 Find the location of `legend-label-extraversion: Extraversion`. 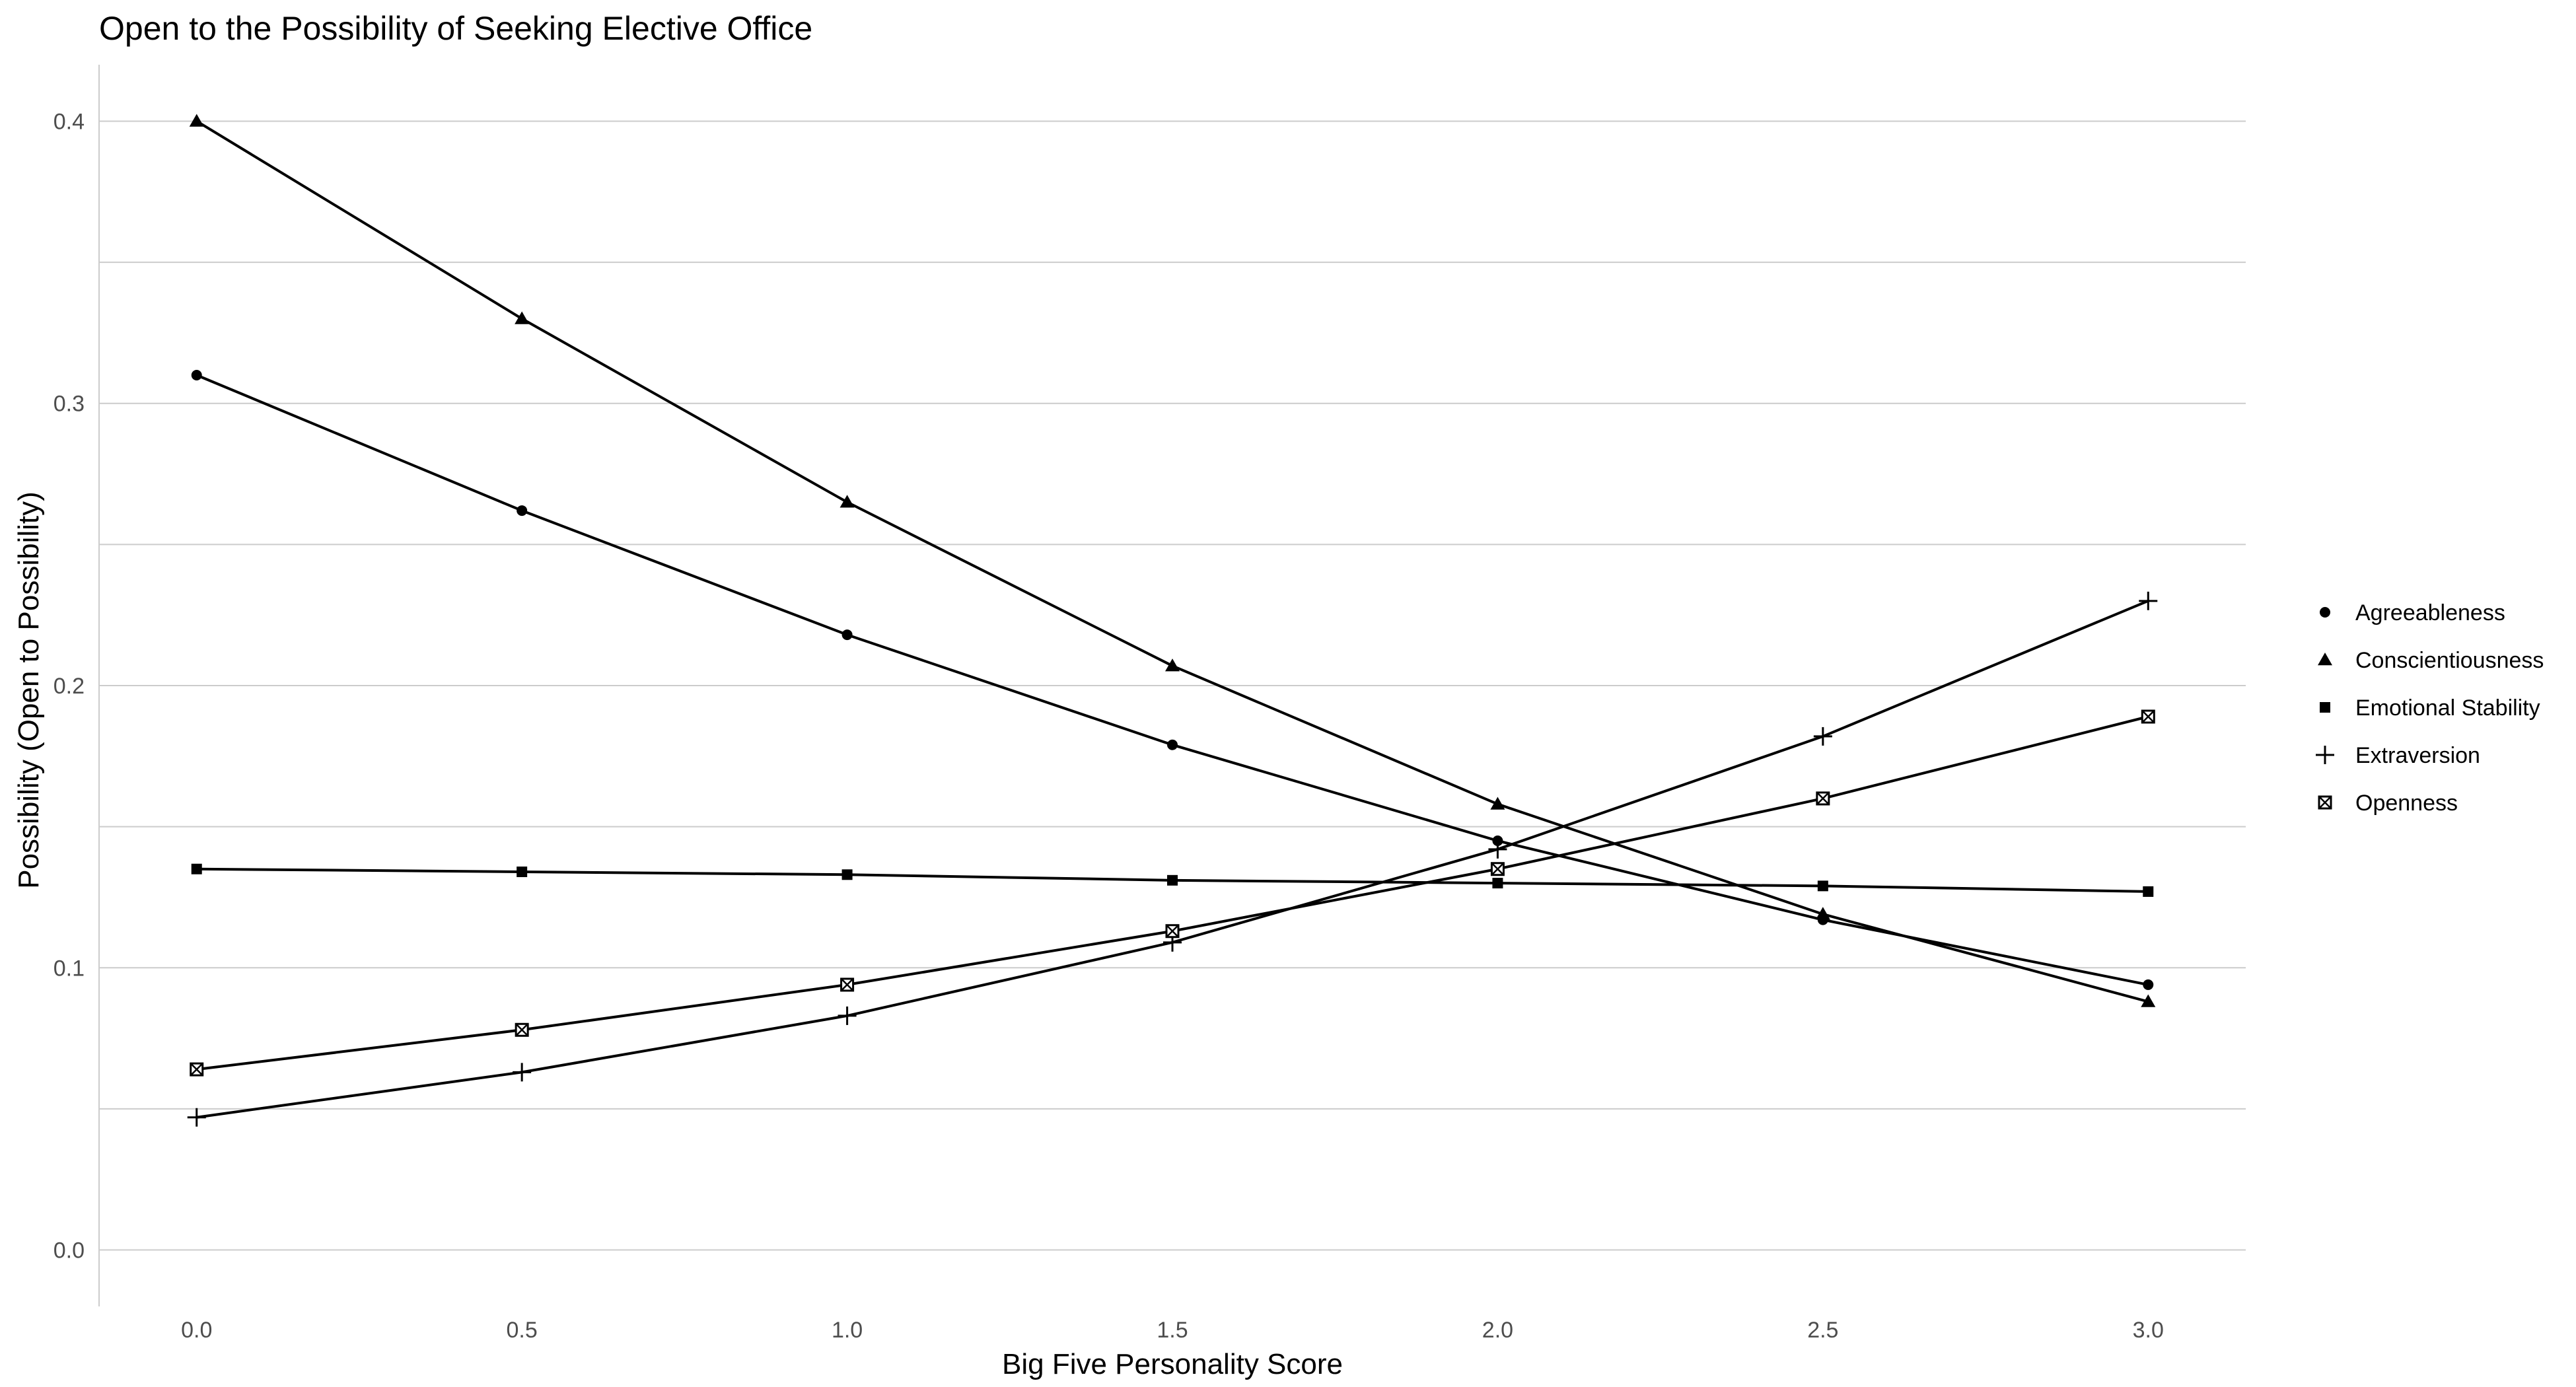

legend-label-extraversion: Extraversion is located at coordinates (2417, 755).